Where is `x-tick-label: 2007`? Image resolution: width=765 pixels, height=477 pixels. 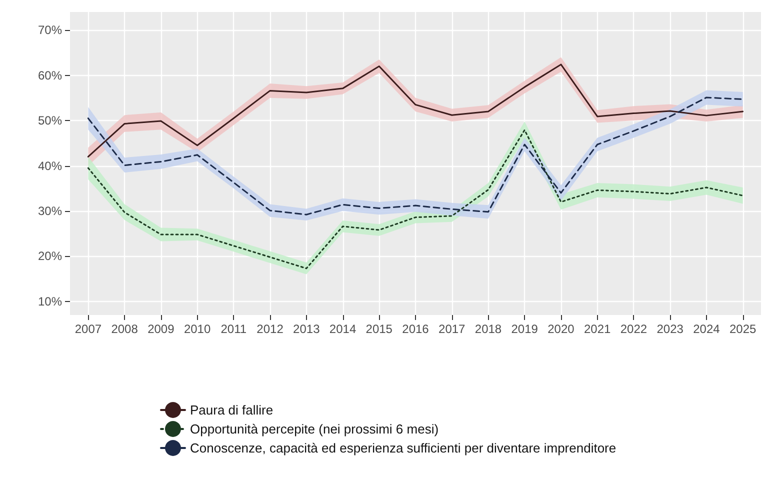 x-tick-label: 2007 is located at coordinates (88, 329).